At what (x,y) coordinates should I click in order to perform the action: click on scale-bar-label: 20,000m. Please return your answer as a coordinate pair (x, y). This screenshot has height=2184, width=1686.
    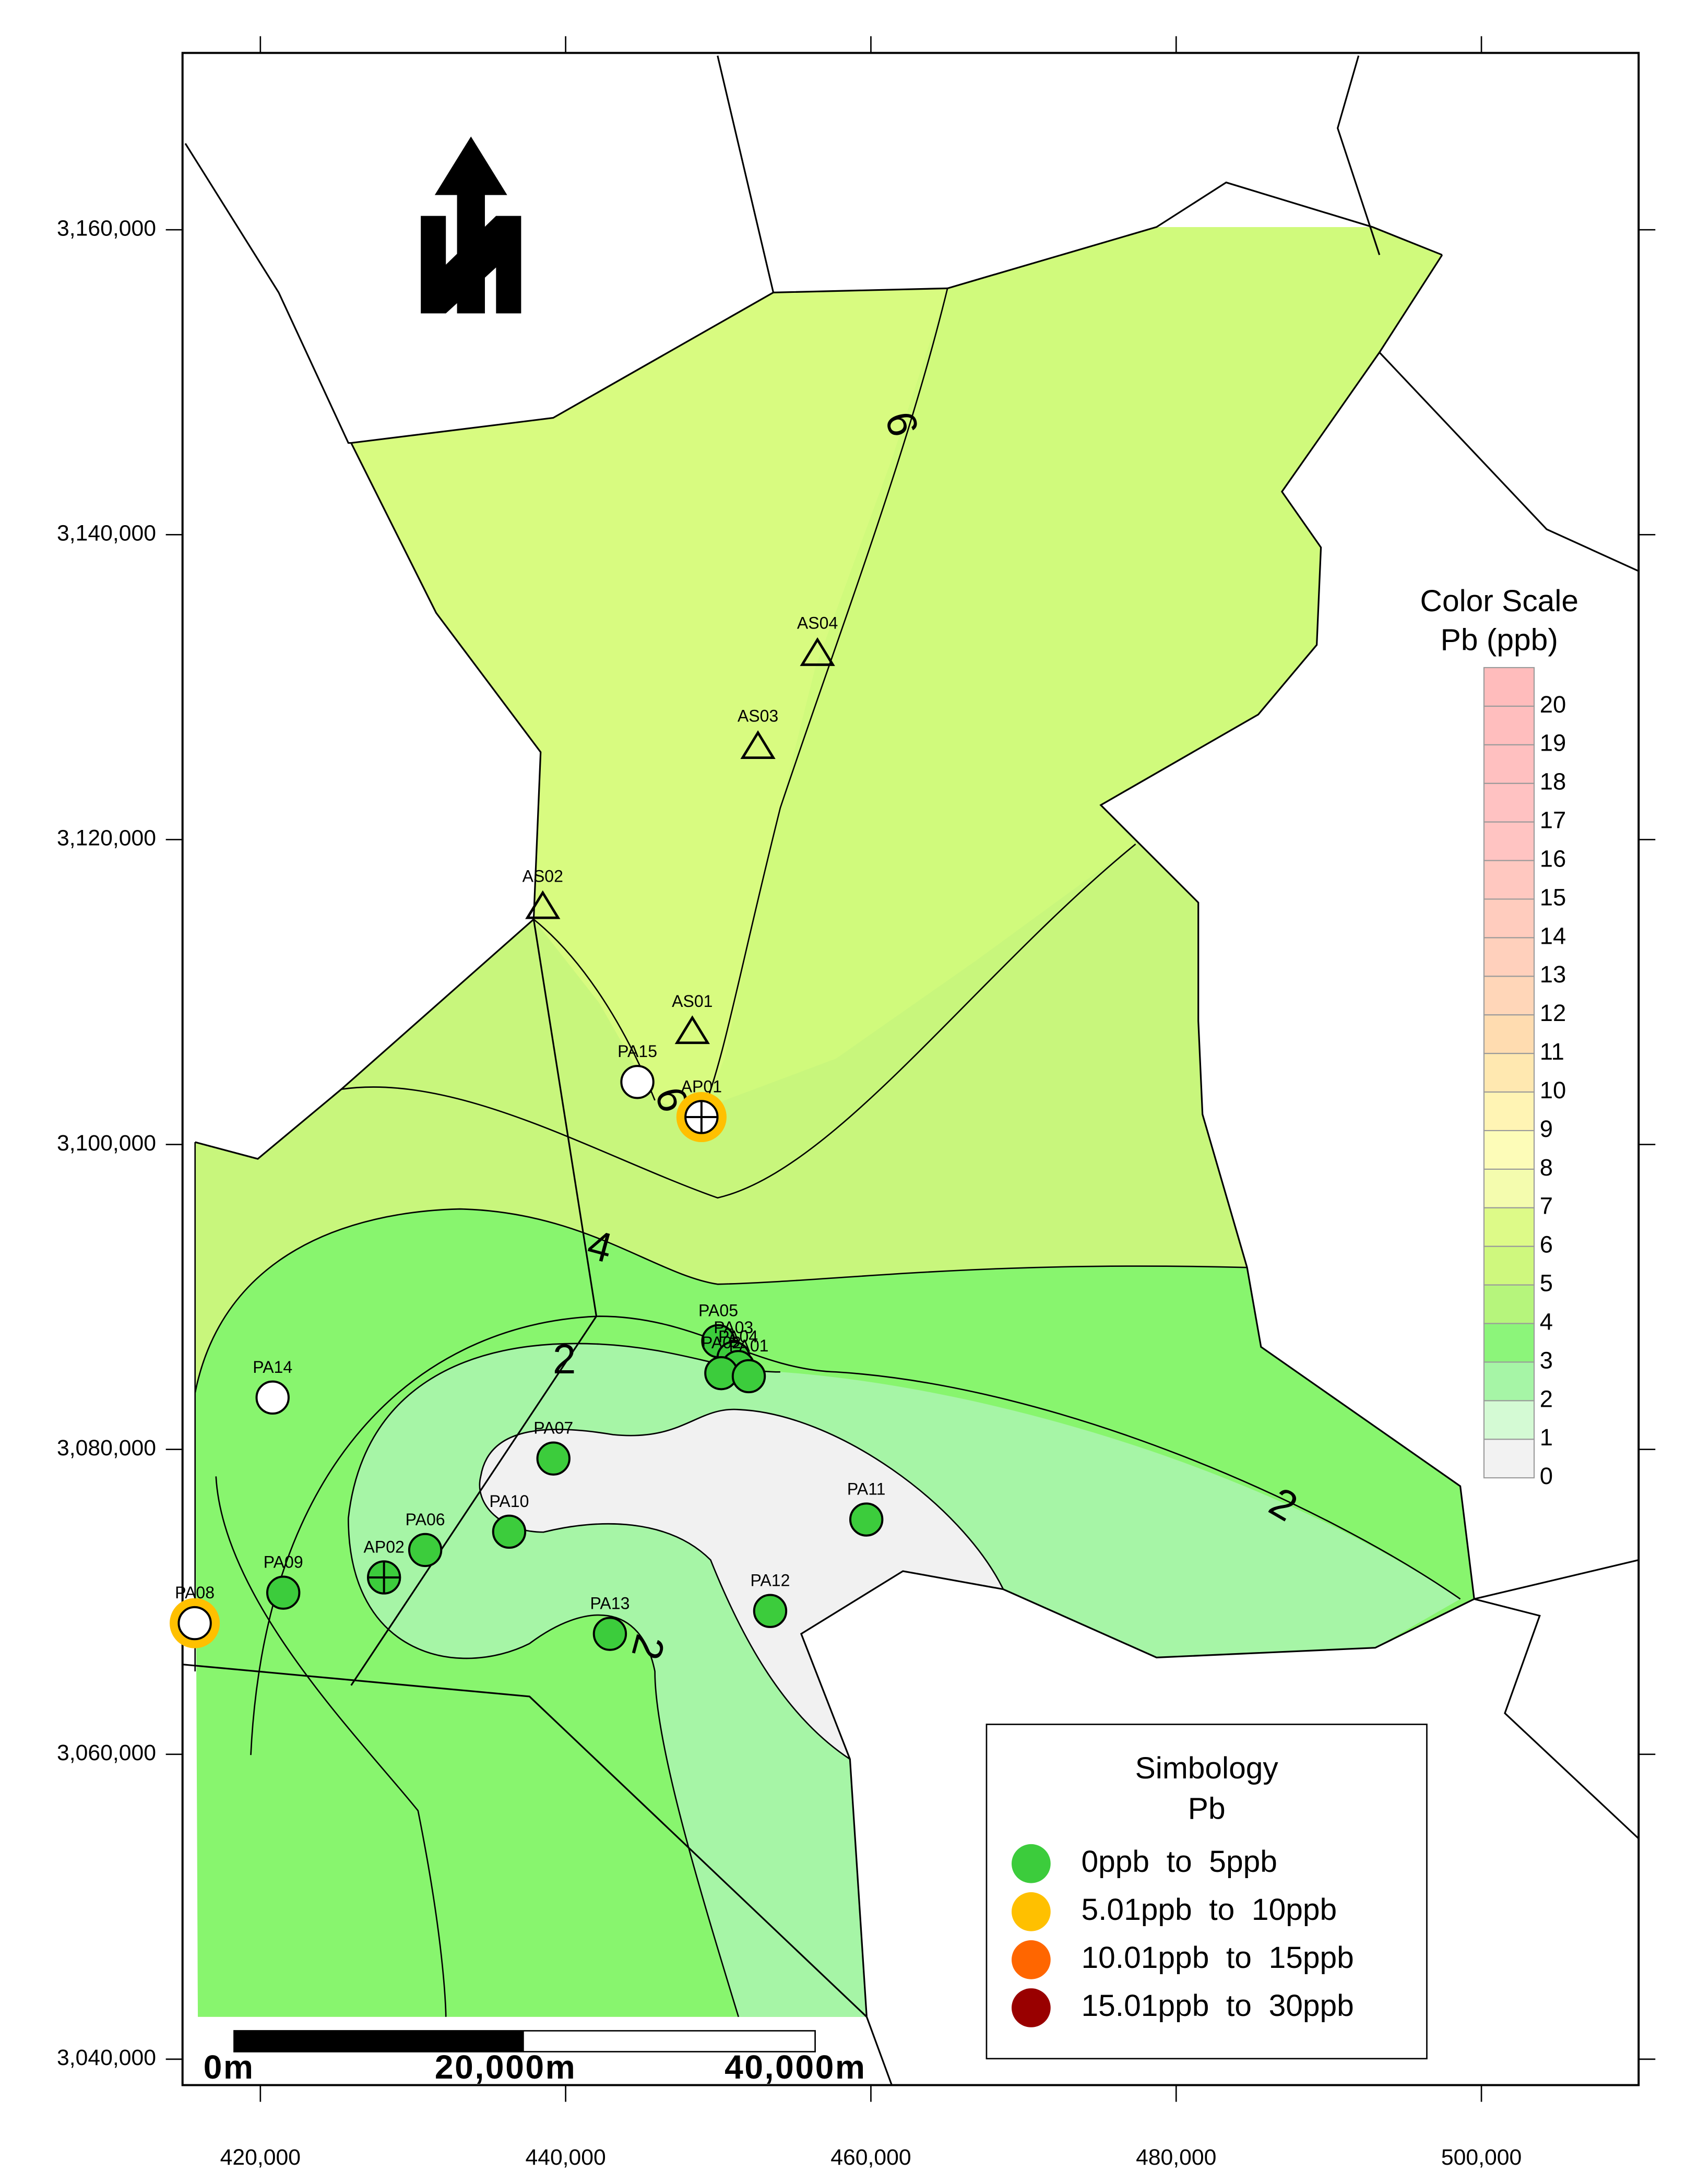
    Looking at the image, I should click on (506, 2067).